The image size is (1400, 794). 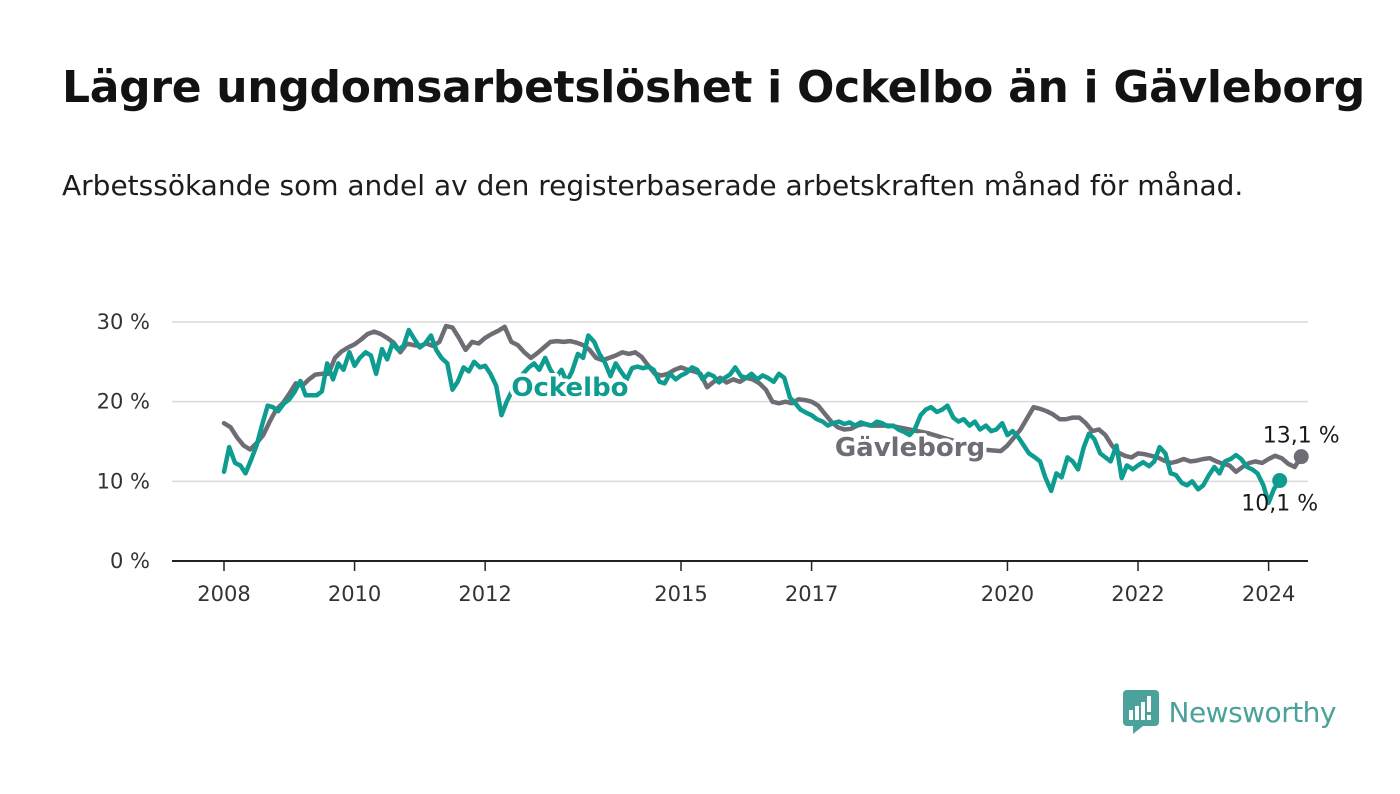 What do you see at coordinates (223, 594) in the screenshot?
I see `x-tick-label: 2008` at bounding box center [223, 594].